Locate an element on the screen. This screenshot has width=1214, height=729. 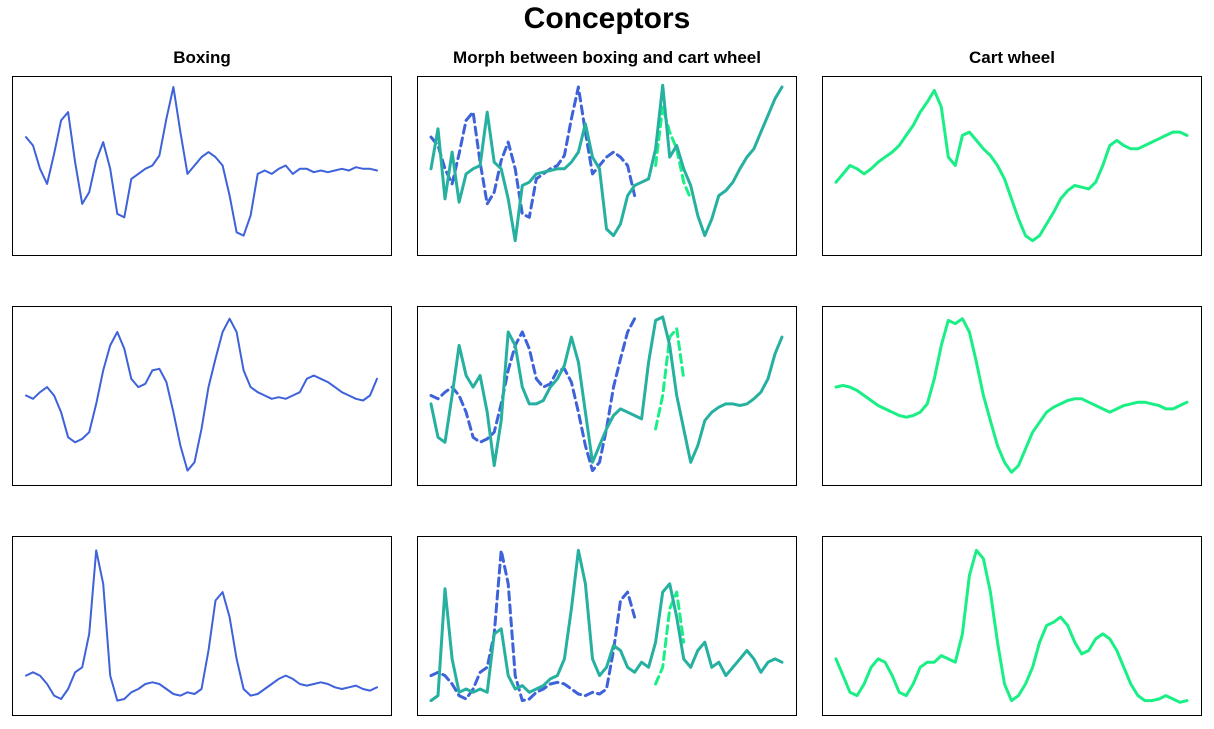
figure-title: Conceptors is located at coordinates (607, 18).